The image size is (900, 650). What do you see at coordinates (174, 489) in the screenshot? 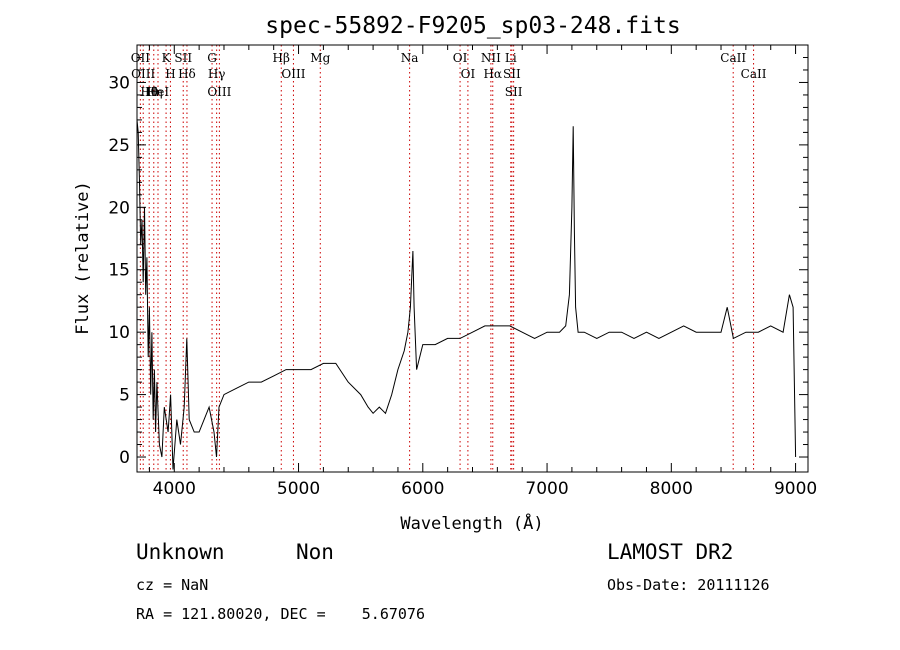
I see `x-tick-label: 4000` at bounding box center [174, 489].